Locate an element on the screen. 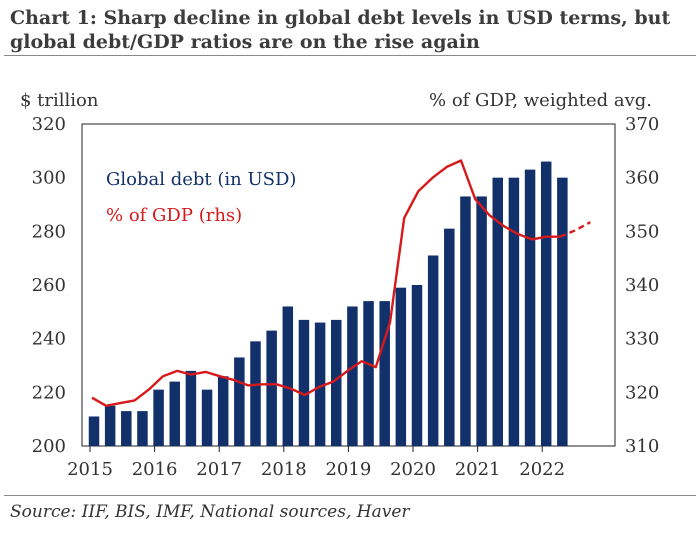  x-tick-label: 2015 is located at coordinates (90, 469).